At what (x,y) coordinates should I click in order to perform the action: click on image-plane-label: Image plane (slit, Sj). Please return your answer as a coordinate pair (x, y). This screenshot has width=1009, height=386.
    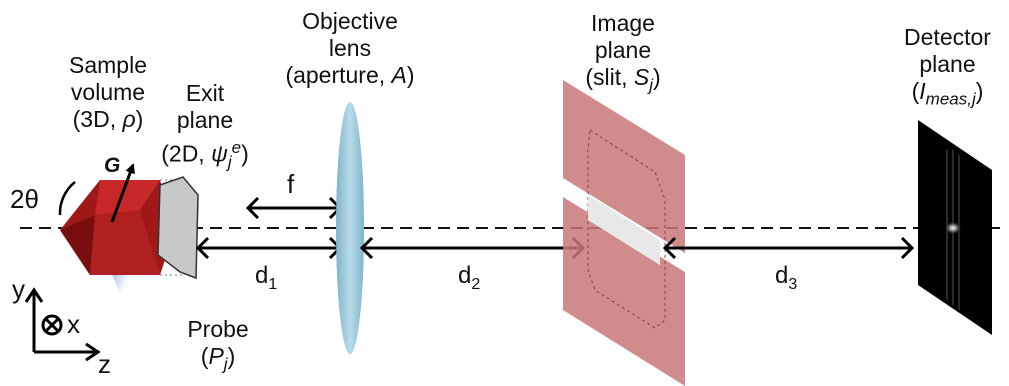
    Looking at the image, I should click on (623, 54).